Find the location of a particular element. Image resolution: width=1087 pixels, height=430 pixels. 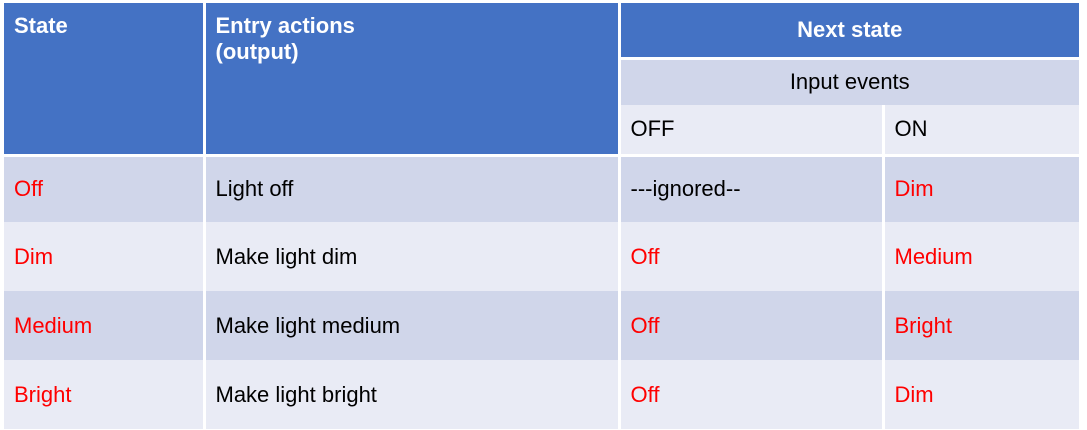

cell-off: ---ignored-- is located at coordinates (750, 188).